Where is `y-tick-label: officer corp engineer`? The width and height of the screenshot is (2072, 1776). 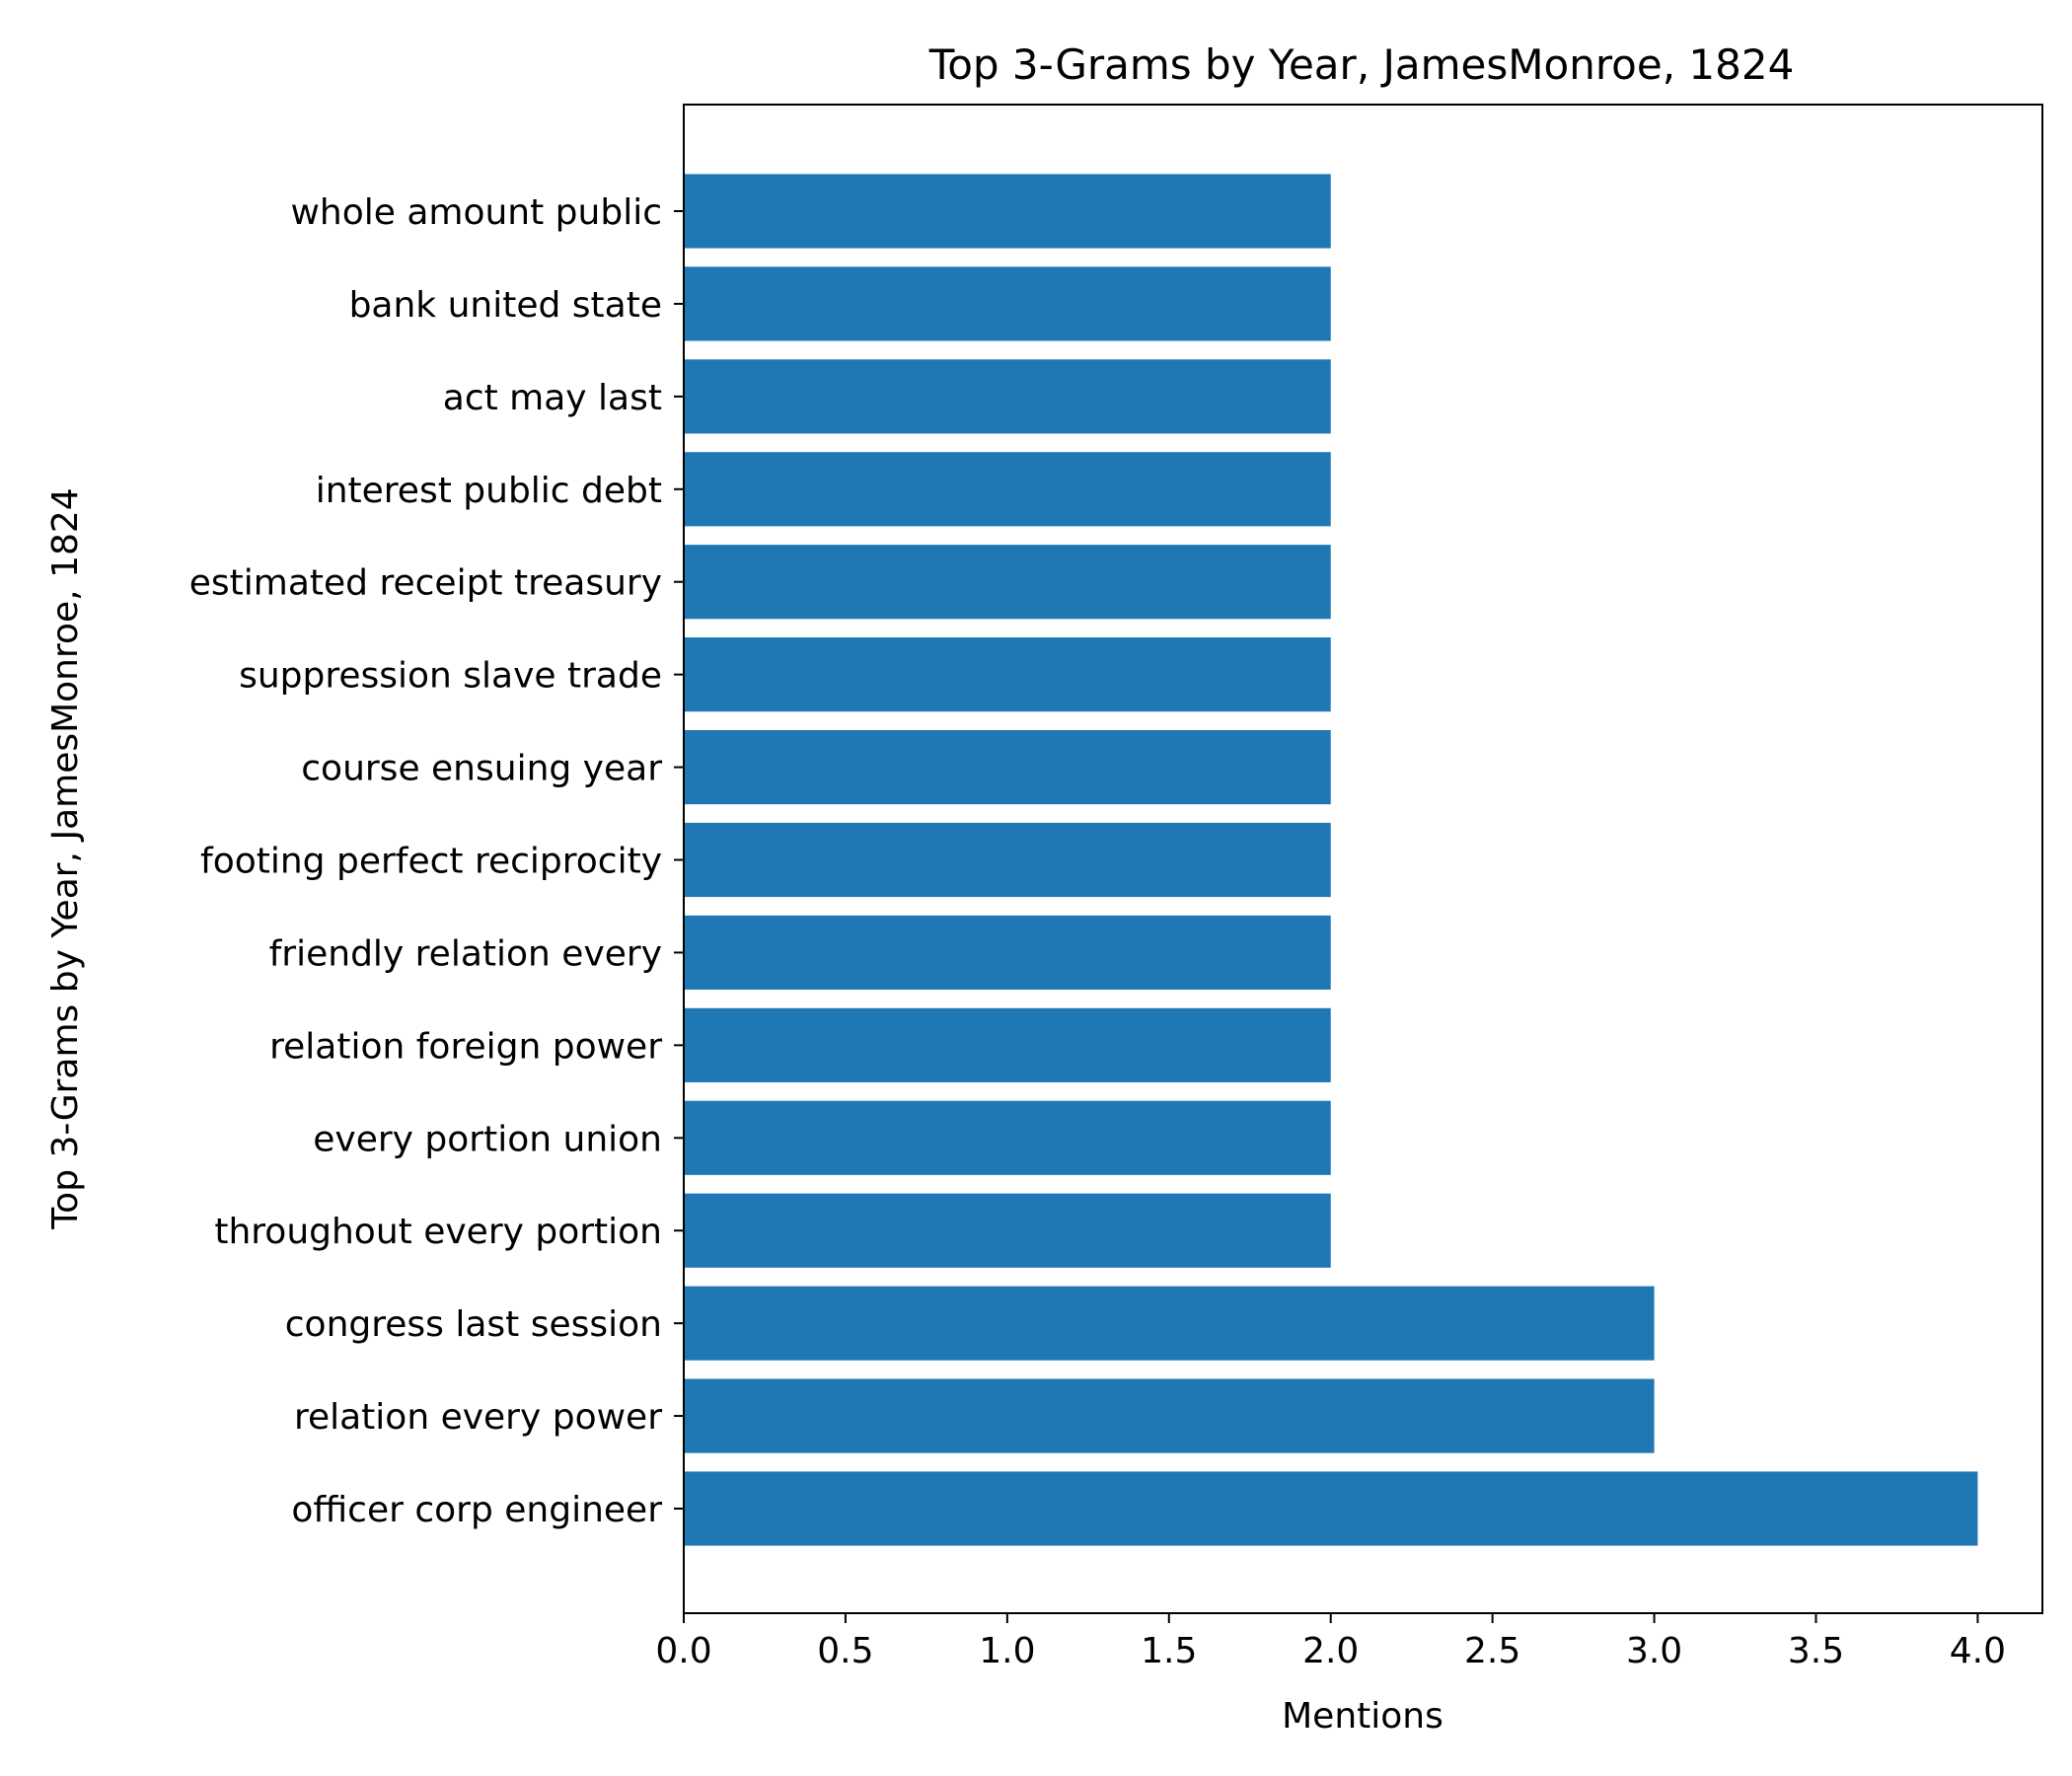 y-tick-label: officer corp engineer is located at coordinates (477, 1510).